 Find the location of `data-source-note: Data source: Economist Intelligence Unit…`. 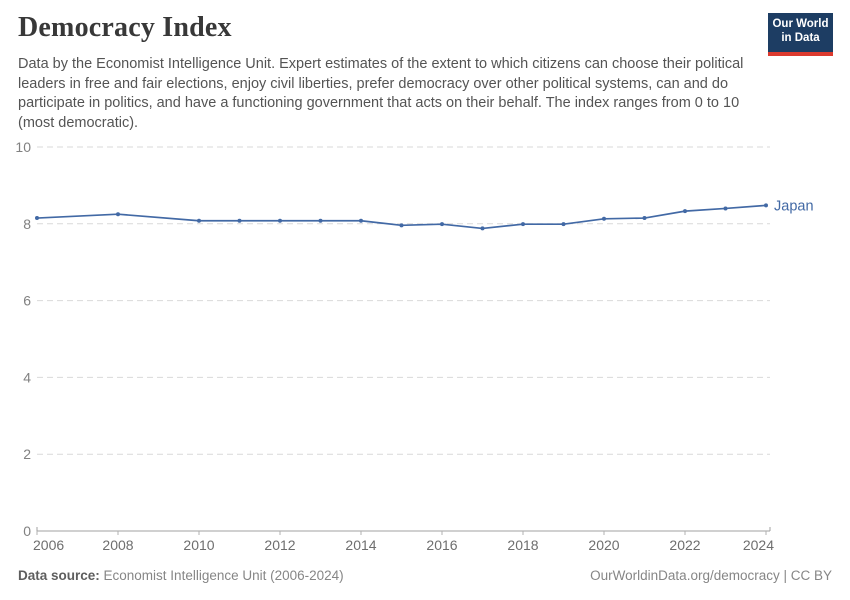

data-source-note: Data source: Economist Intelligence Unit… is located at coordinates (181, 575).